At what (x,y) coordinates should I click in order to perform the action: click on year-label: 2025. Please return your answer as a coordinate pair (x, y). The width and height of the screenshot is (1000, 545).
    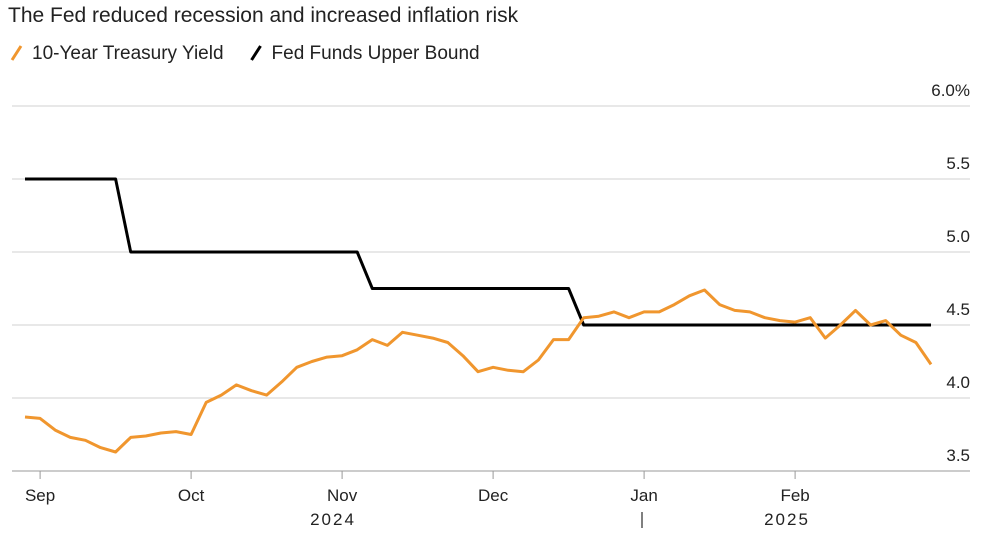
    Looking at the image, I should click on (787, 519).